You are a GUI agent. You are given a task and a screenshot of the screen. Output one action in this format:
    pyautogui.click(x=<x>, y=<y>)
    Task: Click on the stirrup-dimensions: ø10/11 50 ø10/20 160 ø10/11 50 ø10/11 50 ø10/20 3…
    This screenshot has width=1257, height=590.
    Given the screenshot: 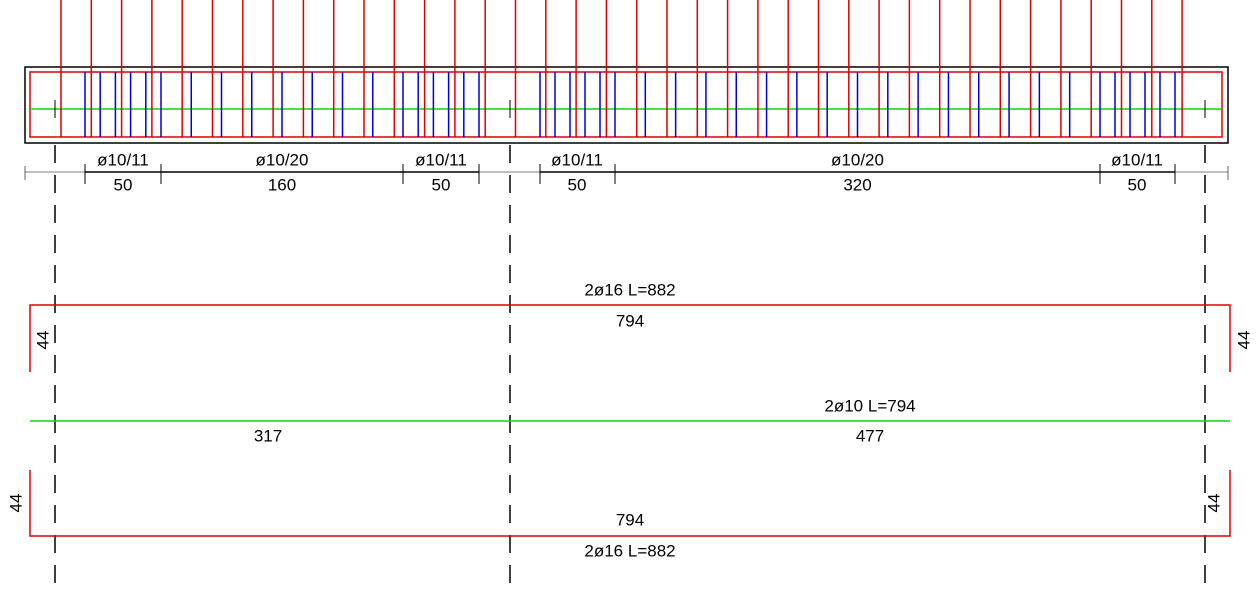 What is the action you would take?
    pyautogui.click(x=626, y=172)
    